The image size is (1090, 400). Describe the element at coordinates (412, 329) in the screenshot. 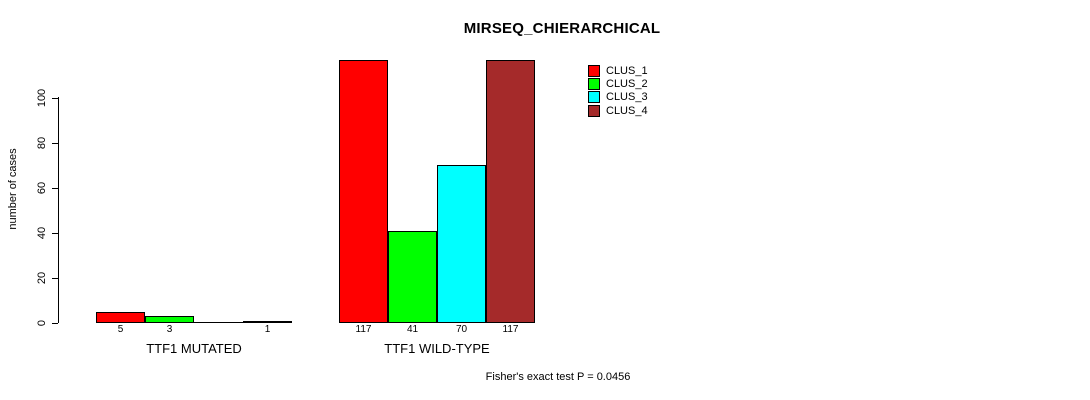

I see `bar-value-label: 41` at that location.